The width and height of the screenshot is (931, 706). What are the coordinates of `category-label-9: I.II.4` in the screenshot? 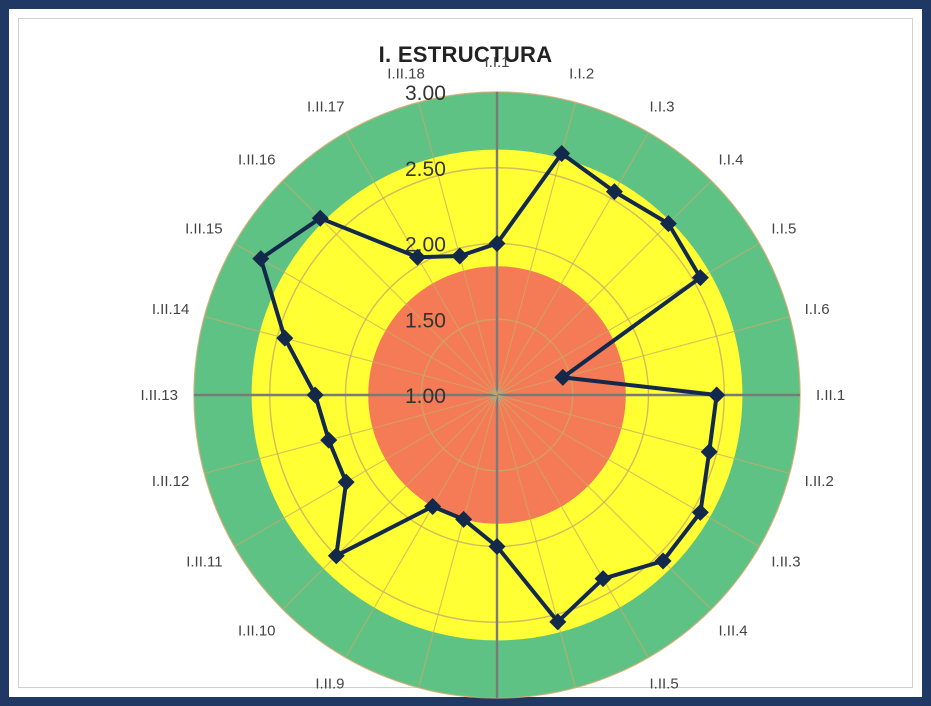 It's located at (732, 630).